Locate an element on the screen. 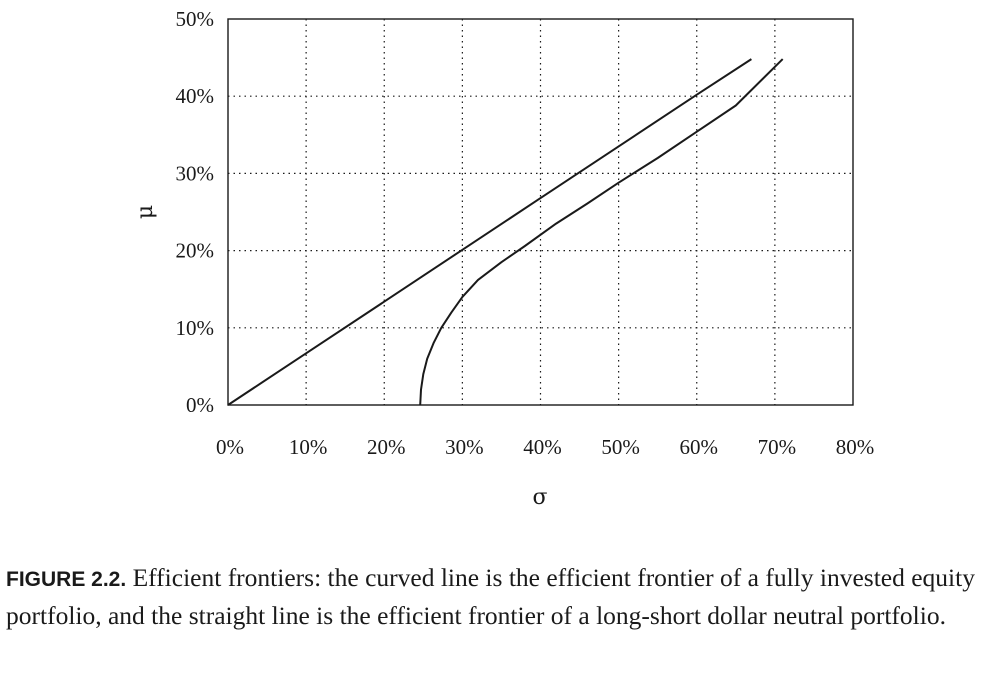  y-tick-label: 0% is located at coordinates (200, 405).